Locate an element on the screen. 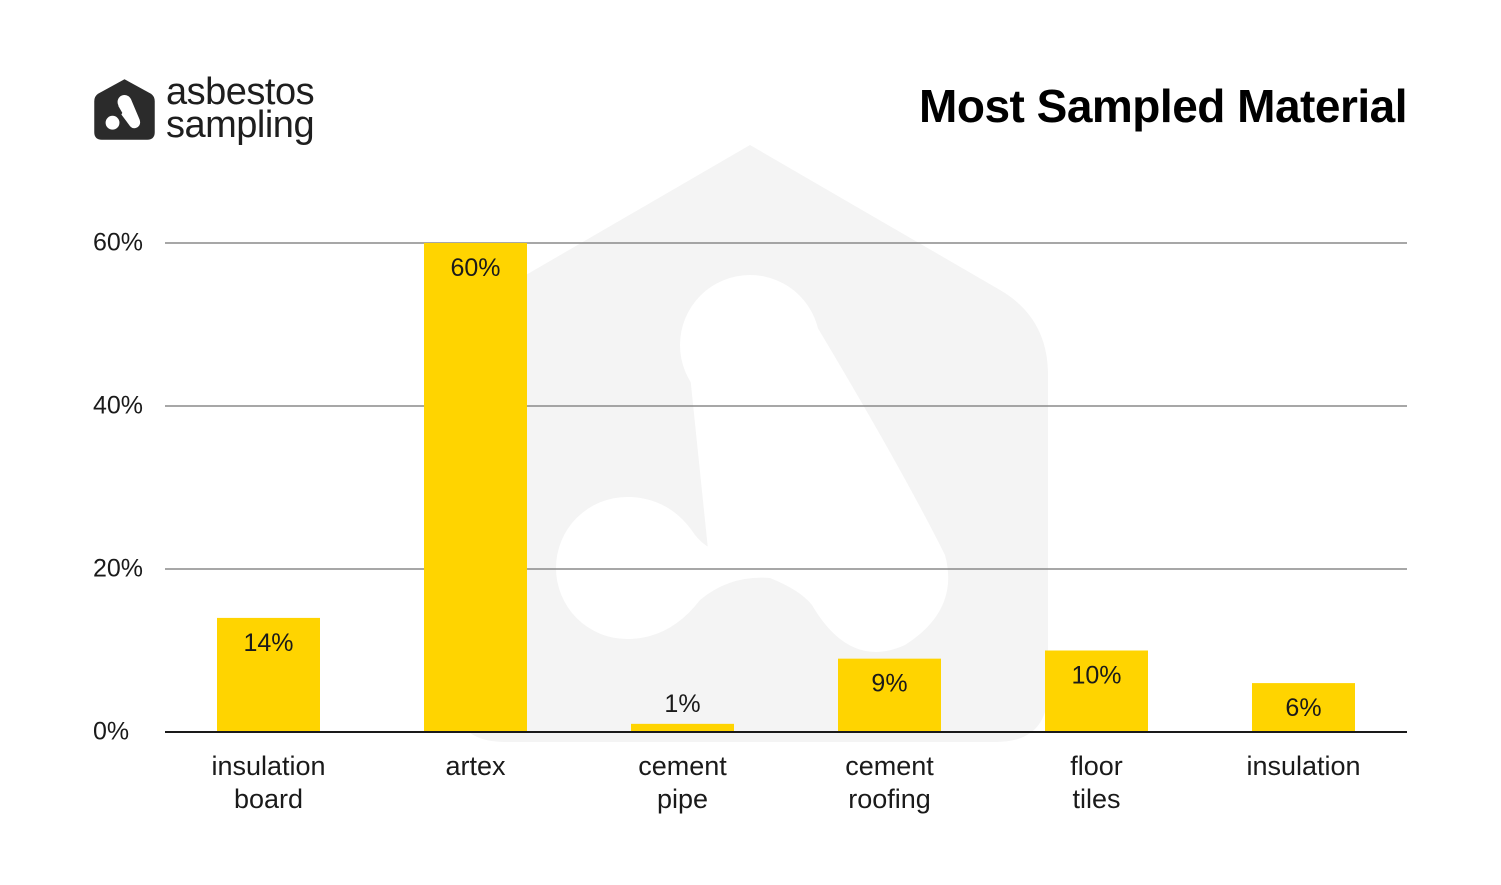 This screenshot has height=885, width=1501. asbestos-sampling-logo-icon is located at coordinates (124, 109).